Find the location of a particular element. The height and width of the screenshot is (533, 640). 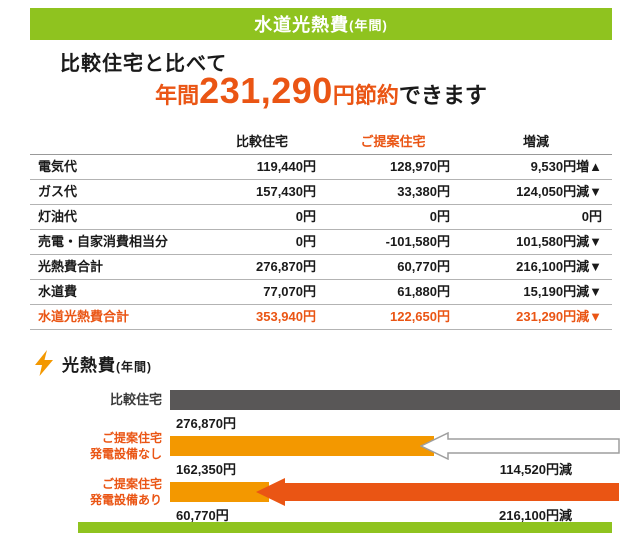

row-label: 電気代 is located at coordinates (58, 166).